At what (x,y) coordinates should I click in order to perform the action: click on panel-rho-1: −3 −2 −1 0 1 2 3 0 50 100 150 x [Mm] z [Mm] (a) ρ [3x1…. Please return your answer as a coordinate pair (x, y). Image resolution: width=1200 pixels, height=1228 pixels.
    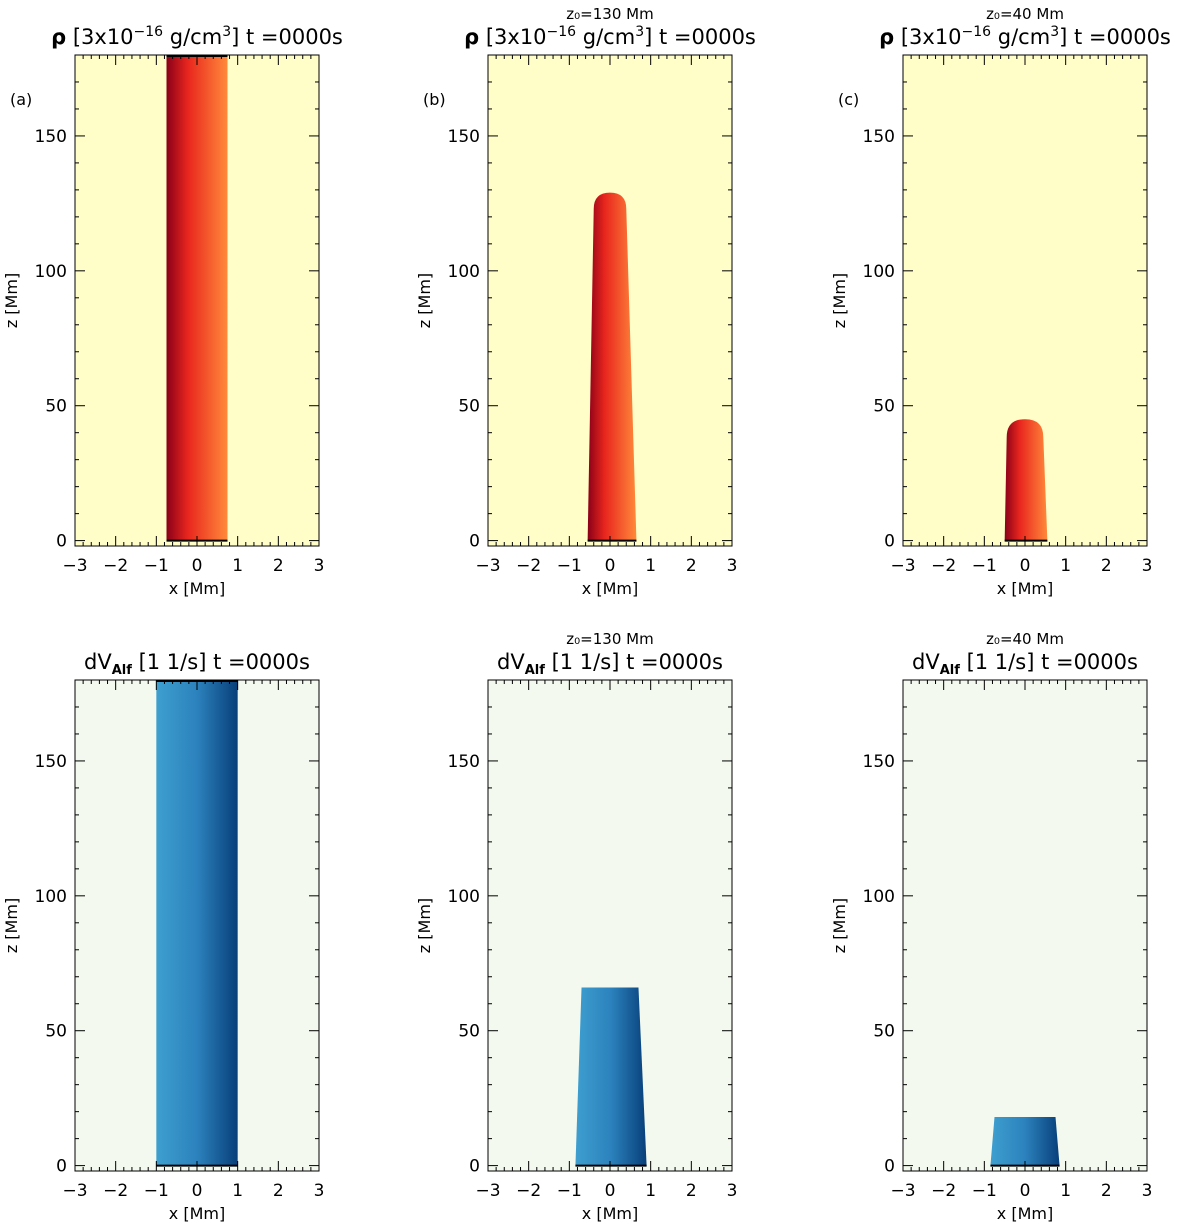
    Looking at the image, I should click on (172, 311).